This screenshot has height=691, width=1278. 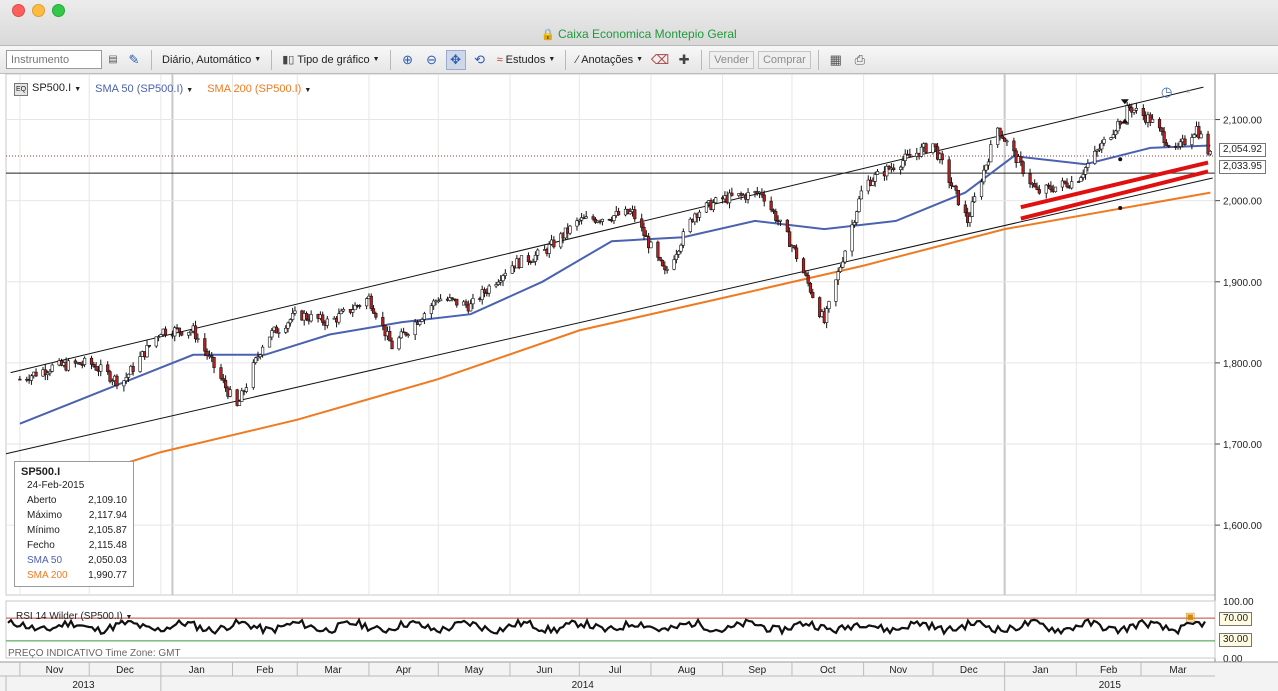 What do you see at coordinates (134, 59) in the screenshot?
I see `drawing-tools-icon: ✎` at bounding box center [134, 59].